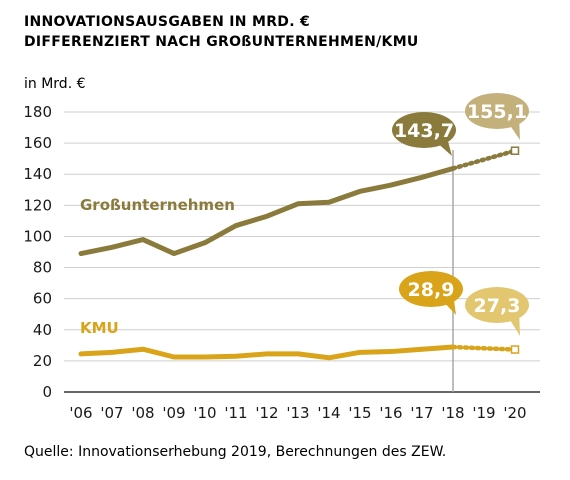 Image resolution: width=570 pixels, height=480 pixels. I want to click on y-axis-unit-label: in Mrd. €, so click(55, 84).